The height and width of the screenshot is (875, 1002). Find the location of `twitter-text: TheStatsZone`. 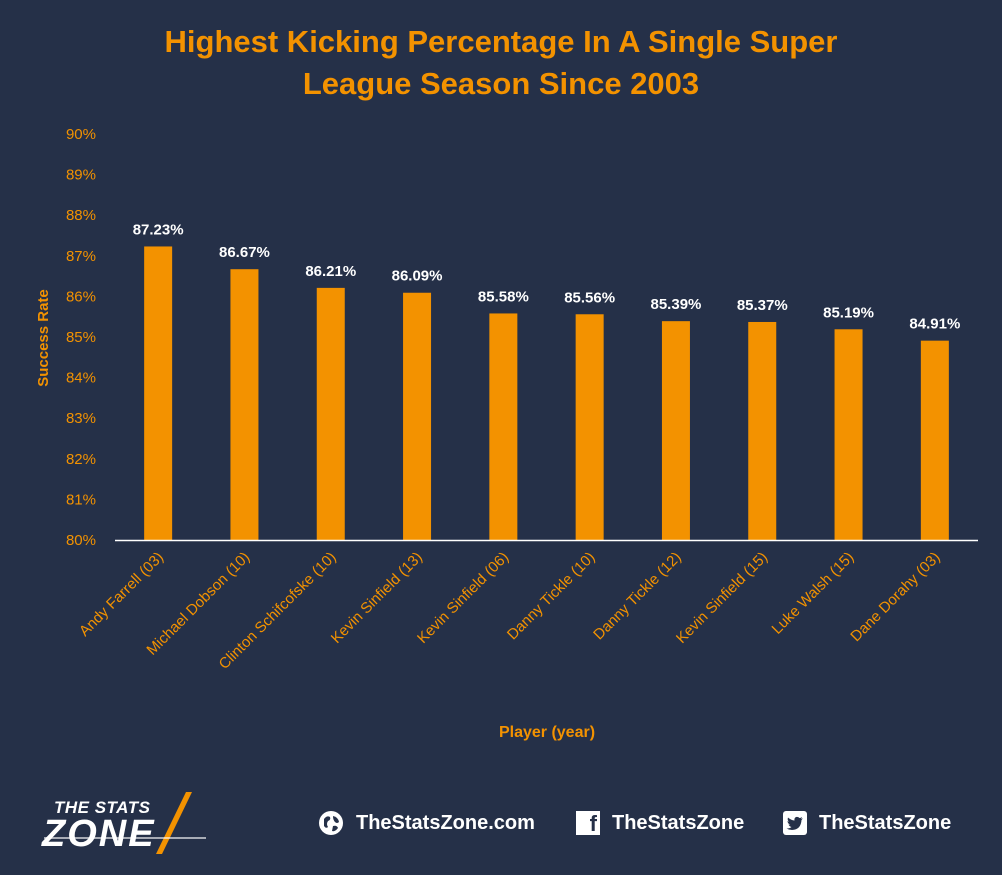

twitter-text: TheStatsZone is located at coordinates (885, 822).